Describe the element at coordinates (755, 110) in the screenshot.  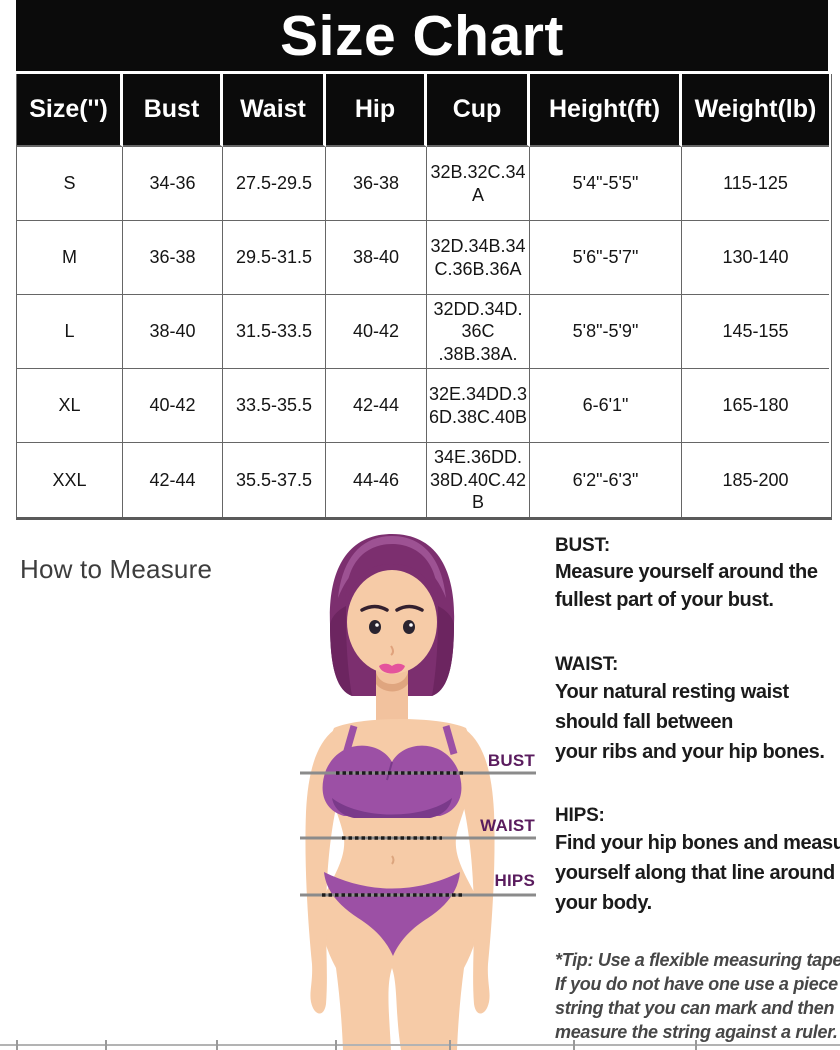
I see `col-header-weight: Weight(lb)` at that location.